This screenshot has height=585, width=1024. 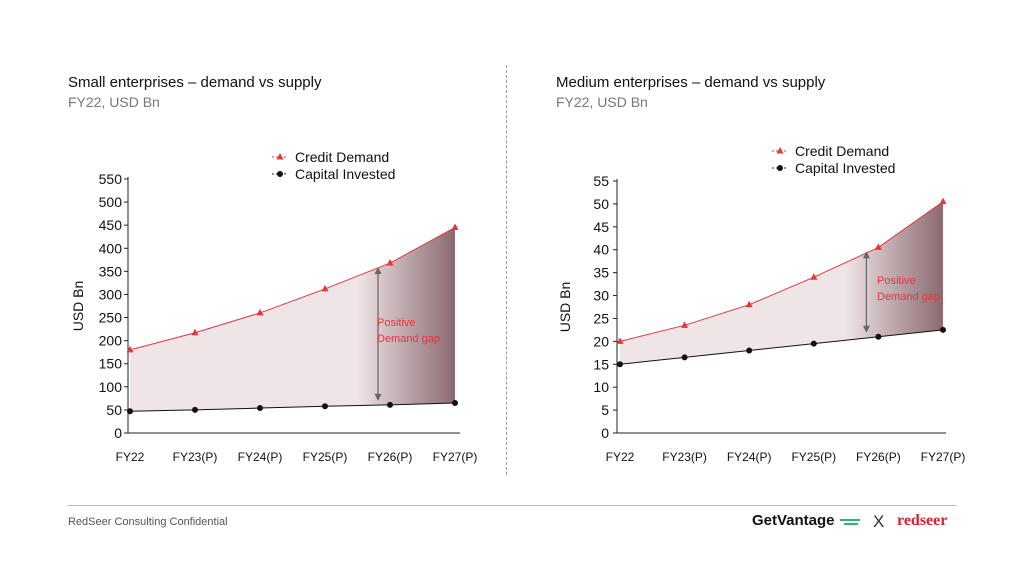 I want to click on right-chart-title: Medium enterprises – demand vs supply, so click(x=691, y=82).